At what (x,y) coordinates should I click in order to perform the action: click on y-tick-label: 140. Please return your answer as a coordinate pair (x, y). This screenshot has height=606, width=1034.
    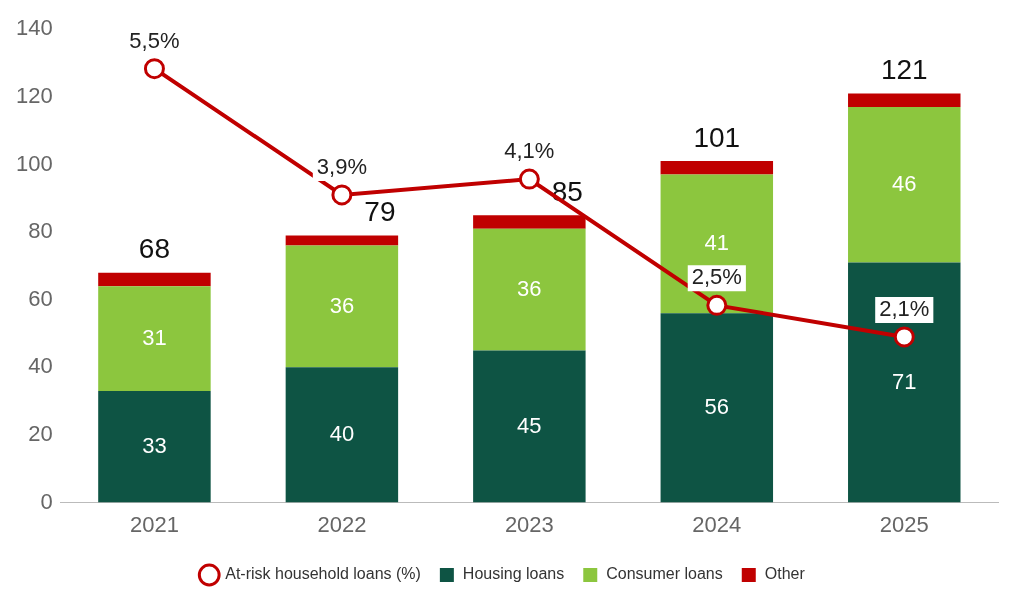
    Looking at the image, I should click on (34, 28).